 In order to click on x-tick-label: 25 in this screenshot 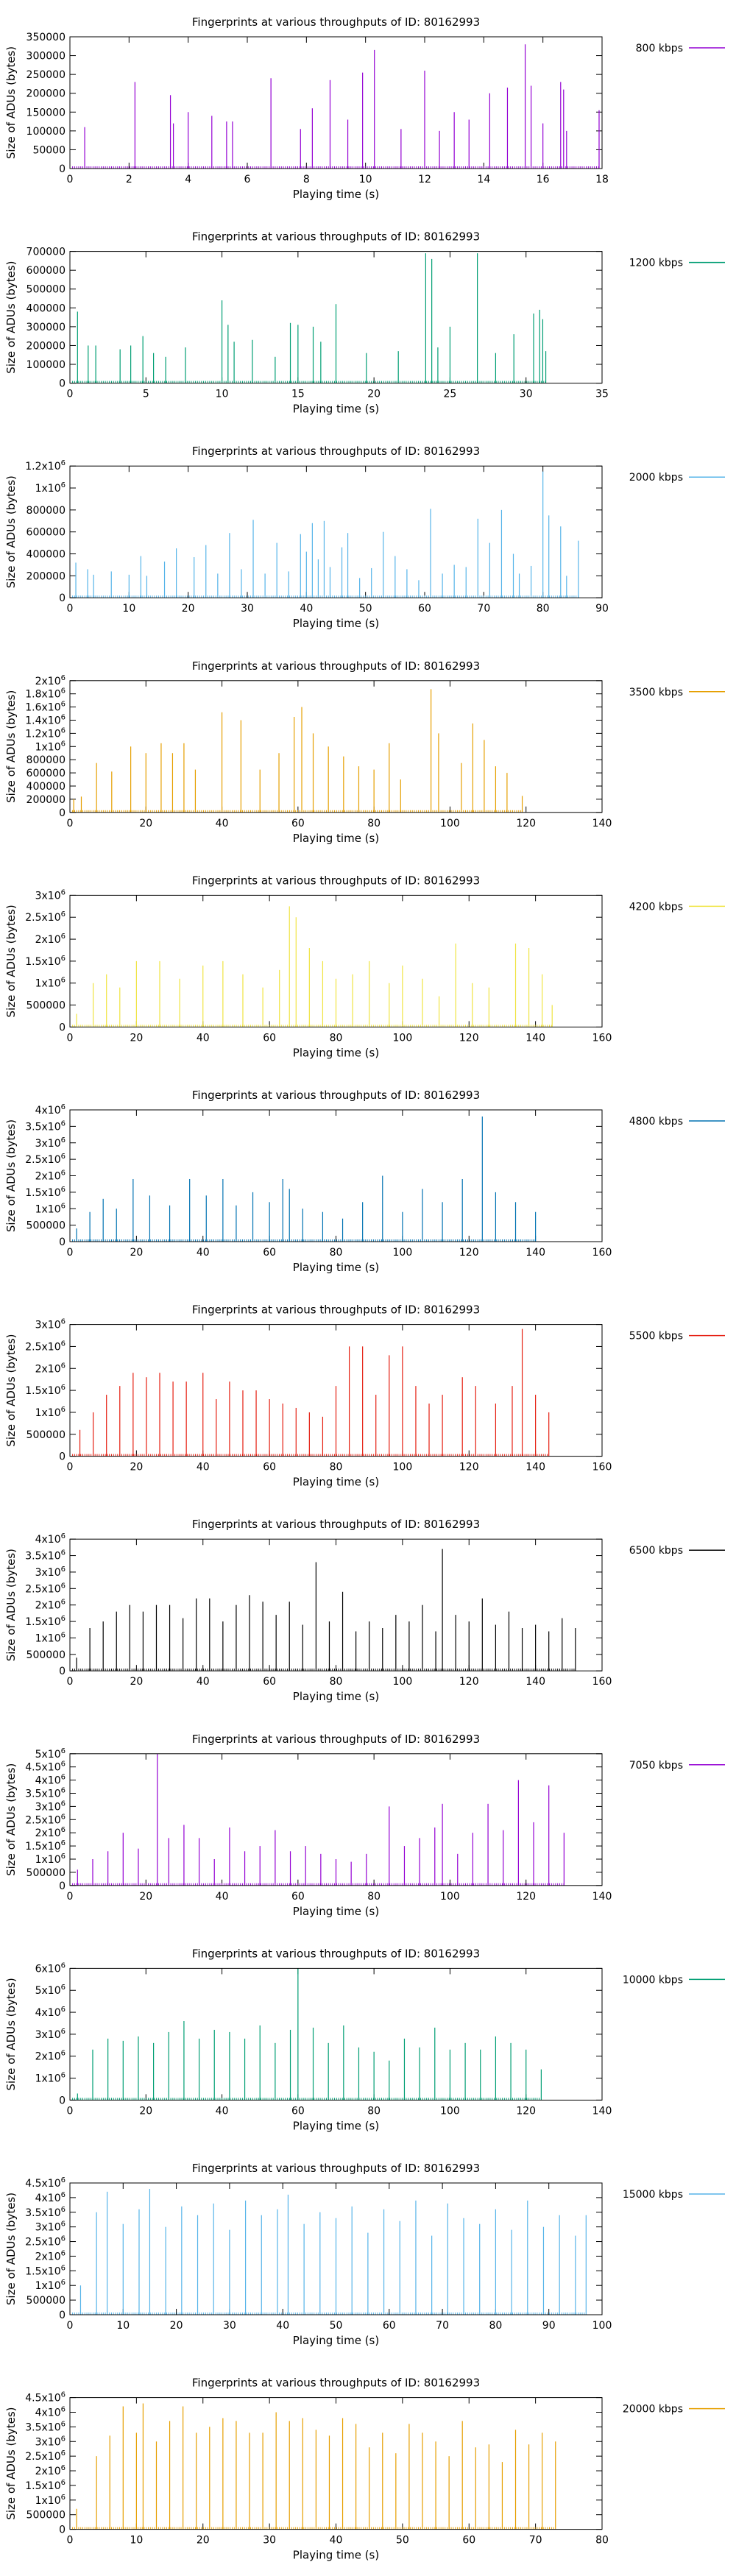, I will do `click(450, 395)`.